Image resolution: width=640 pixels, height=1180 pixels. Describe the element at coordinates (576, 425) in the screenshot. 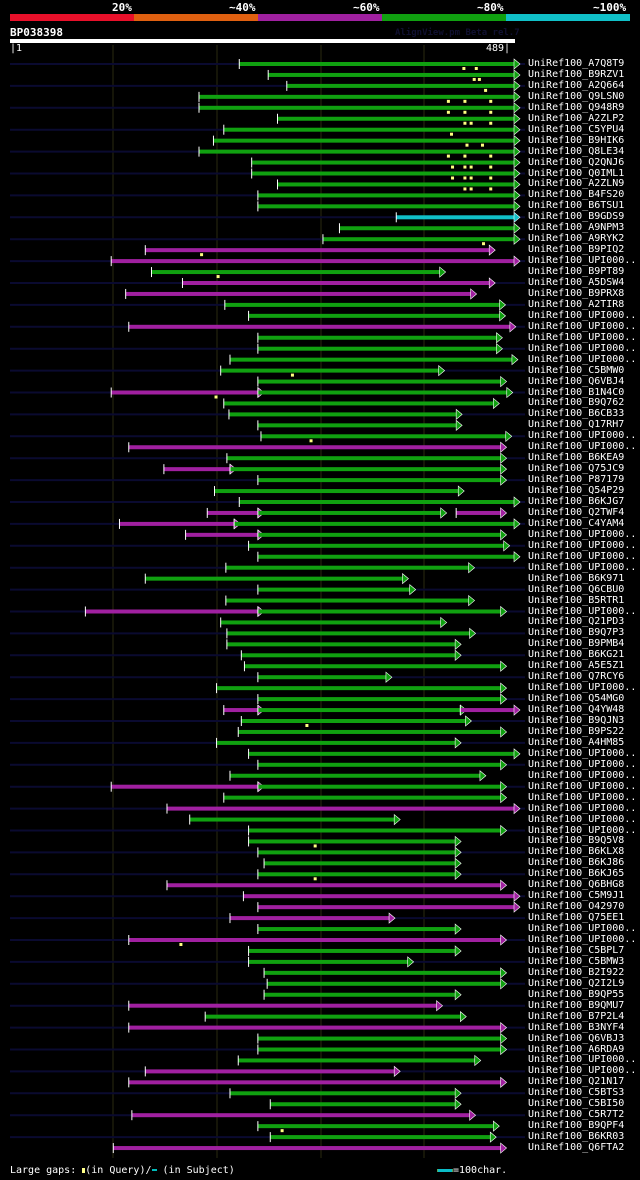

I see `hit-label: UniRef100_Q17RH7` at that location.